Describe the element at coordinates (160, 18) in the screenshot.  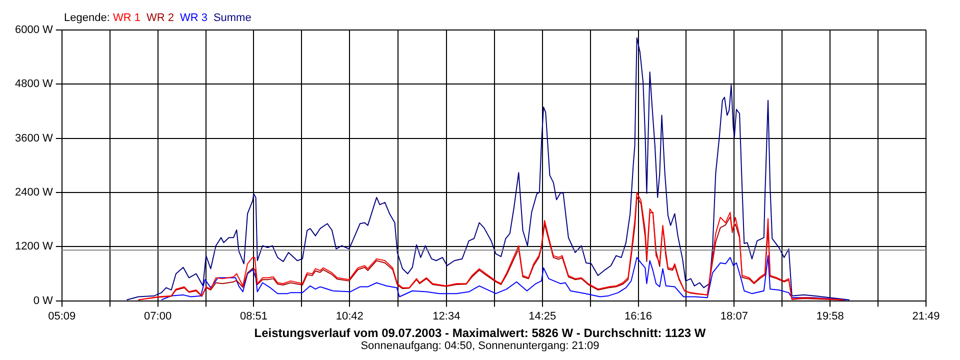
I see `text: WR 2` at that location.